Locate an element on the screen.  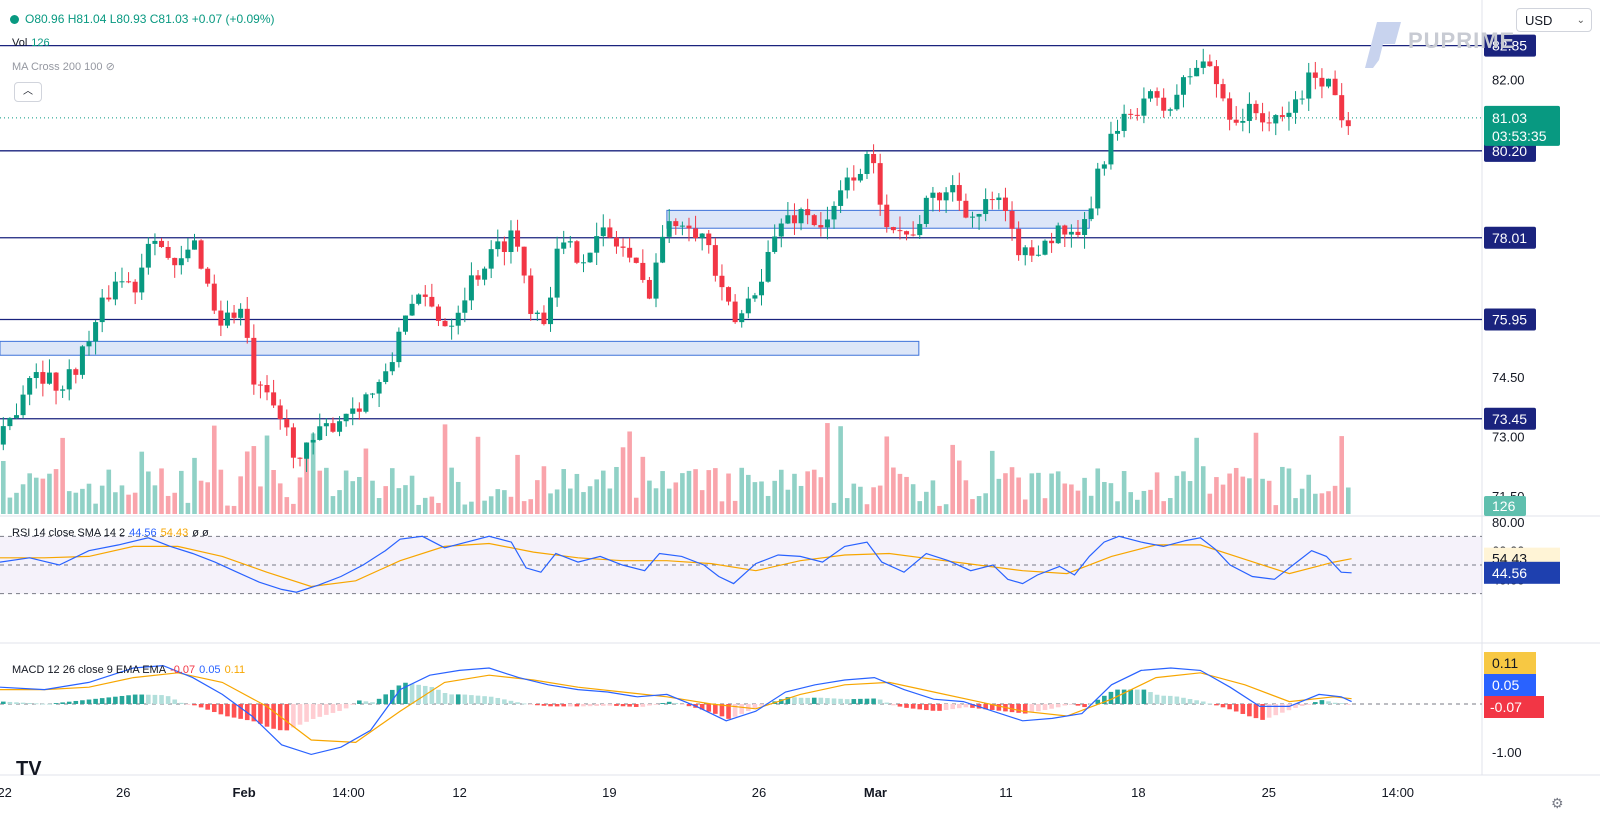
macd-tick-label: -1.00 is located at coordinates (1507, 752).